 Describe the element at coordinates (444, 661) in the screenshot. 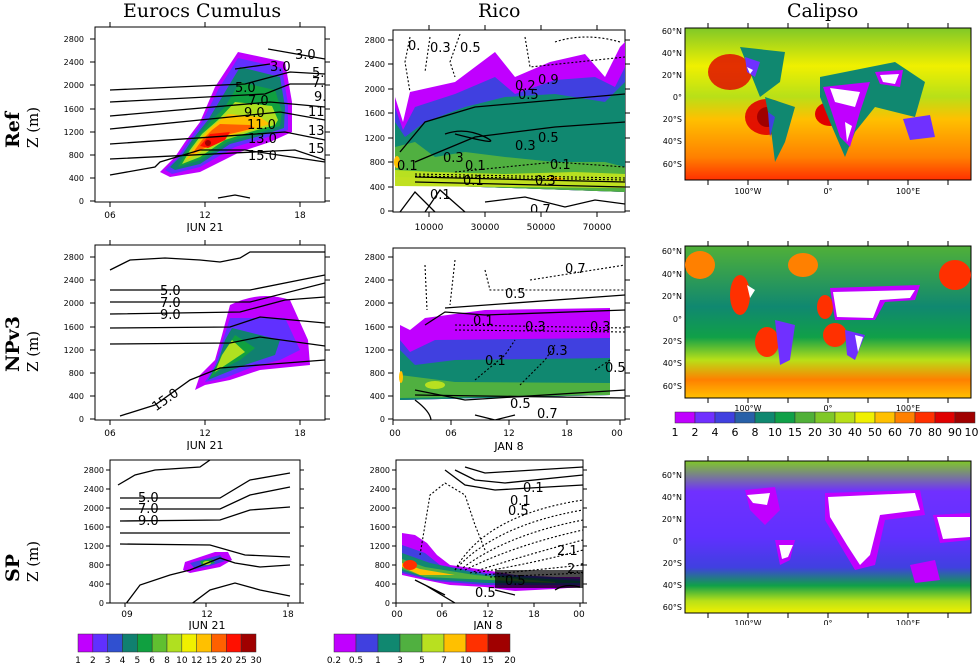

I see `colorbar-label: 7` at that location.